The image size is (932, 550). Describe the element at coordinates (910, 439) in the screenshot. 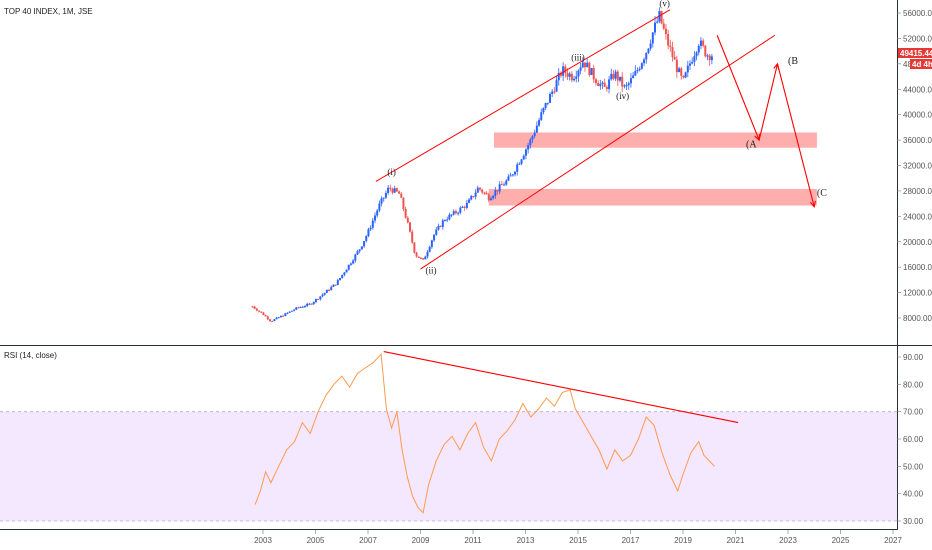

I see `rsi-axis: 30.00 40.00 50.00 60.00 70.00 80.00 90.00` at that location.